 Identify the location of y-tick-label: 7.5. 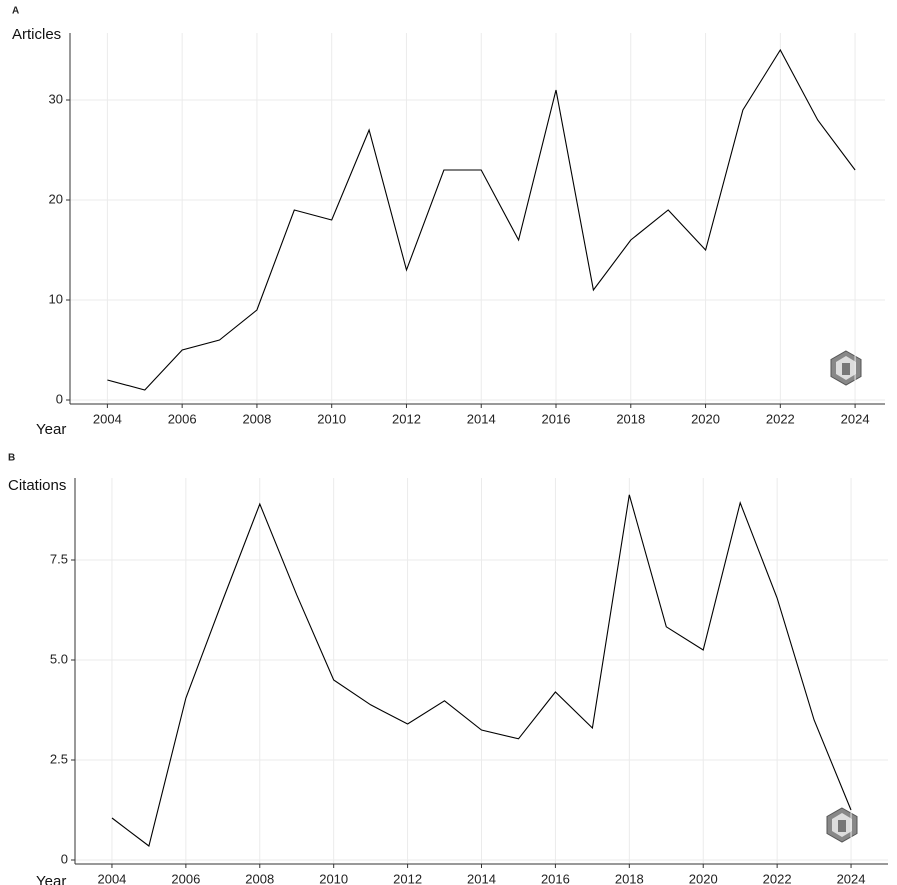
(59, 558).